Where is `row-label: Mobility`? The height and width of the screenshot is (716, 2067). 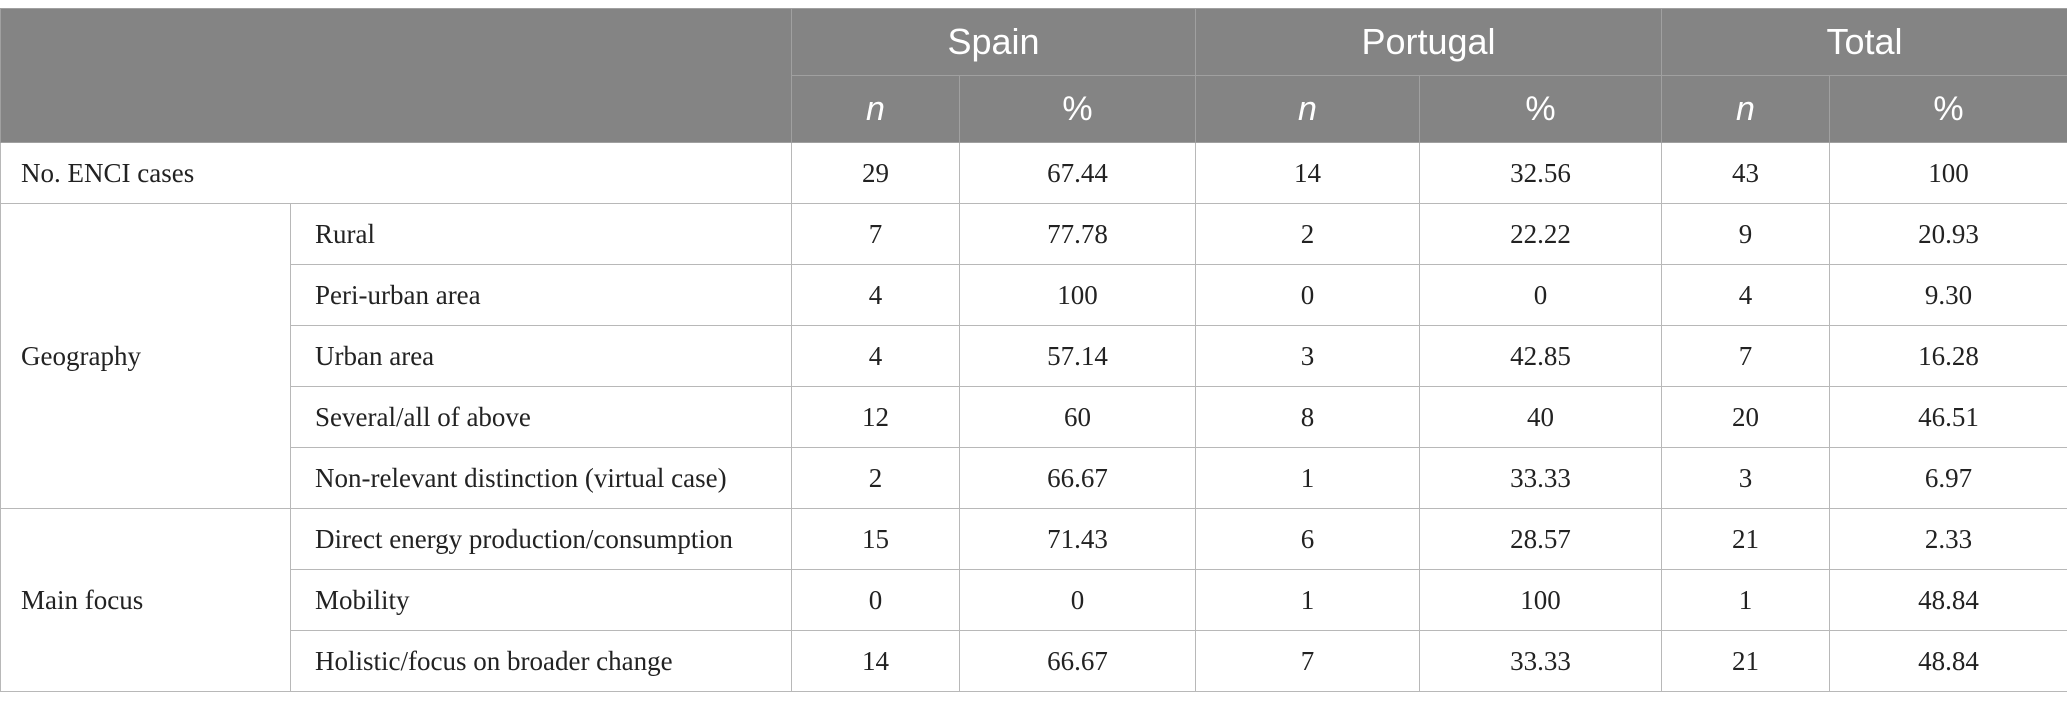
row-label: Mobility is located at coordinates (541, 600).